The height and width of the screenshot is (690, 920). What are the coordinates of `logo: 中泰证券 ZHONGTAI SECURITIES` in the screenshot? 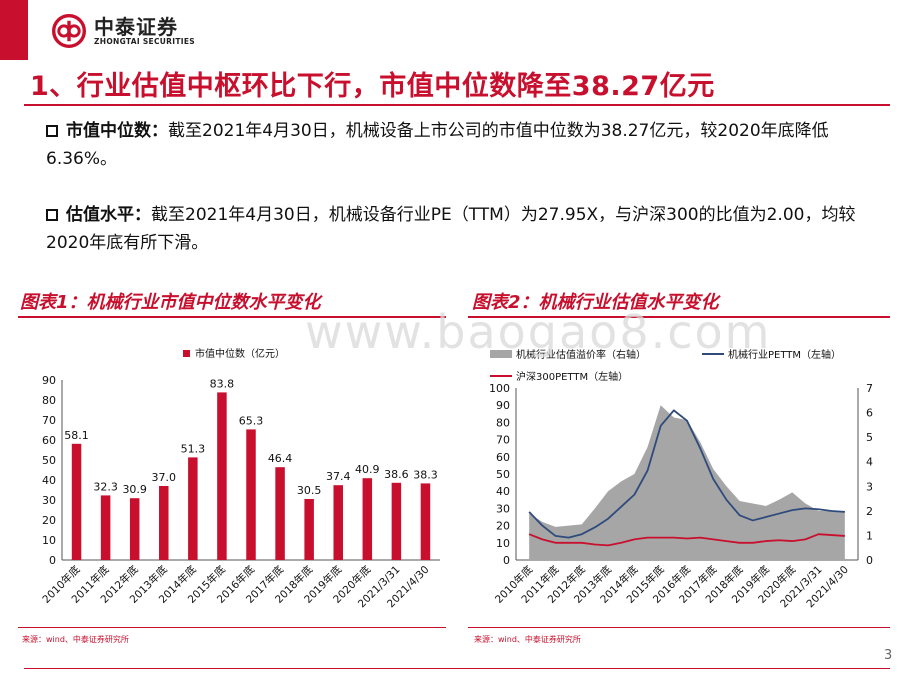 It's located at (123, 31).